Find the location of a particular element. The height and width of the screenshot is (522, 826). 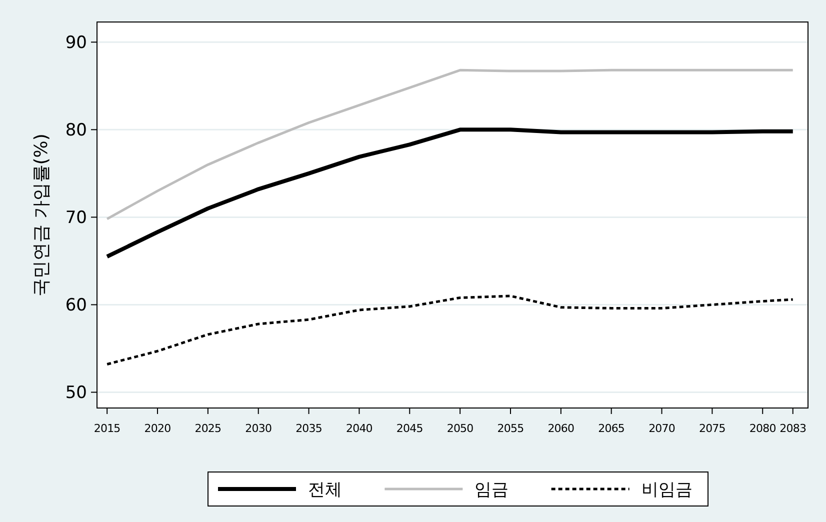

x-tick-label: 2035 is located at coordinates (309, 428).